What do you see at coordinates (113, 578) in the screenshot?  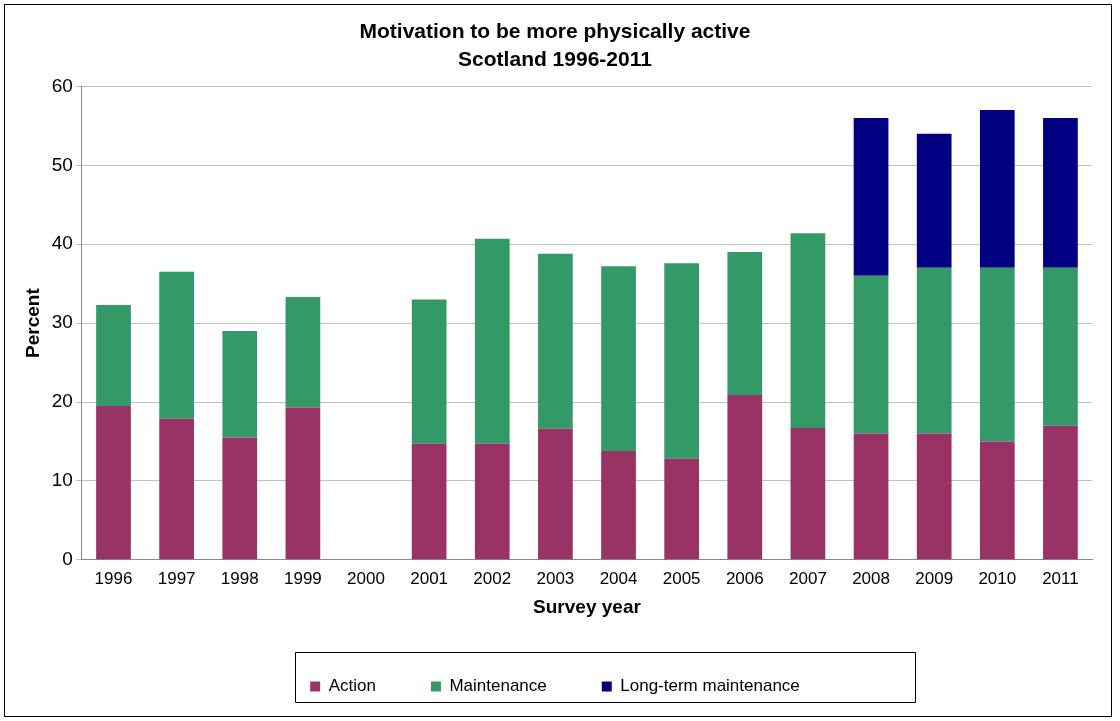 I see `x-tick-label: 1996` at bounding box center [113, 578].